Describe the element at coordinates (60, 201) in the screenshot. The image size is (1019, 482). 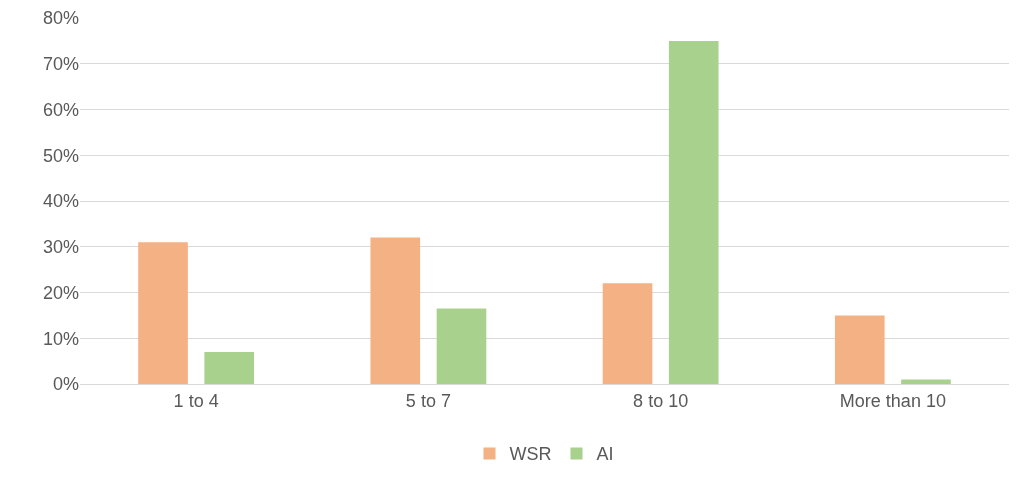
I see `y-tick-label: 40%` at that location.